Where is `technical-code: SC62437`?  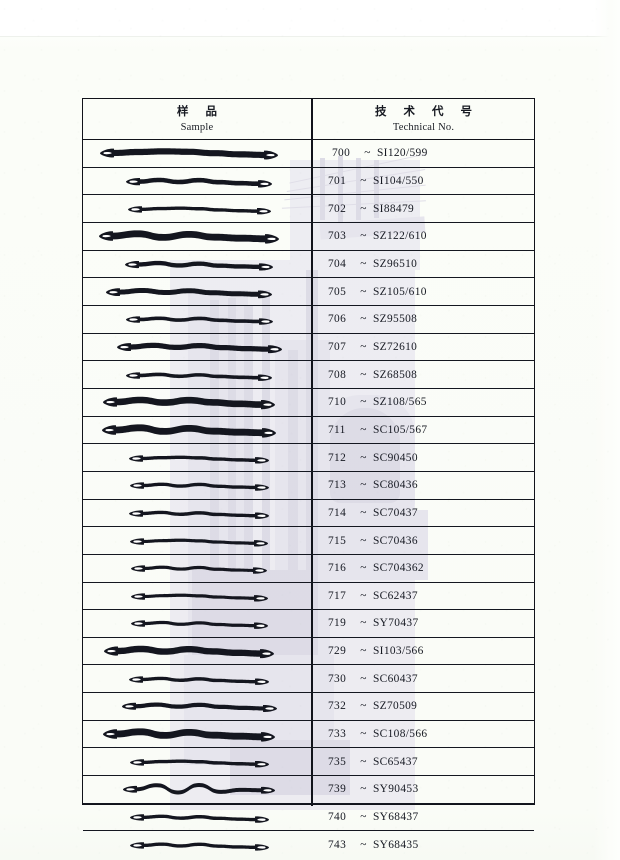 technical-code: SC62437 is located at coordinates (395, 595).